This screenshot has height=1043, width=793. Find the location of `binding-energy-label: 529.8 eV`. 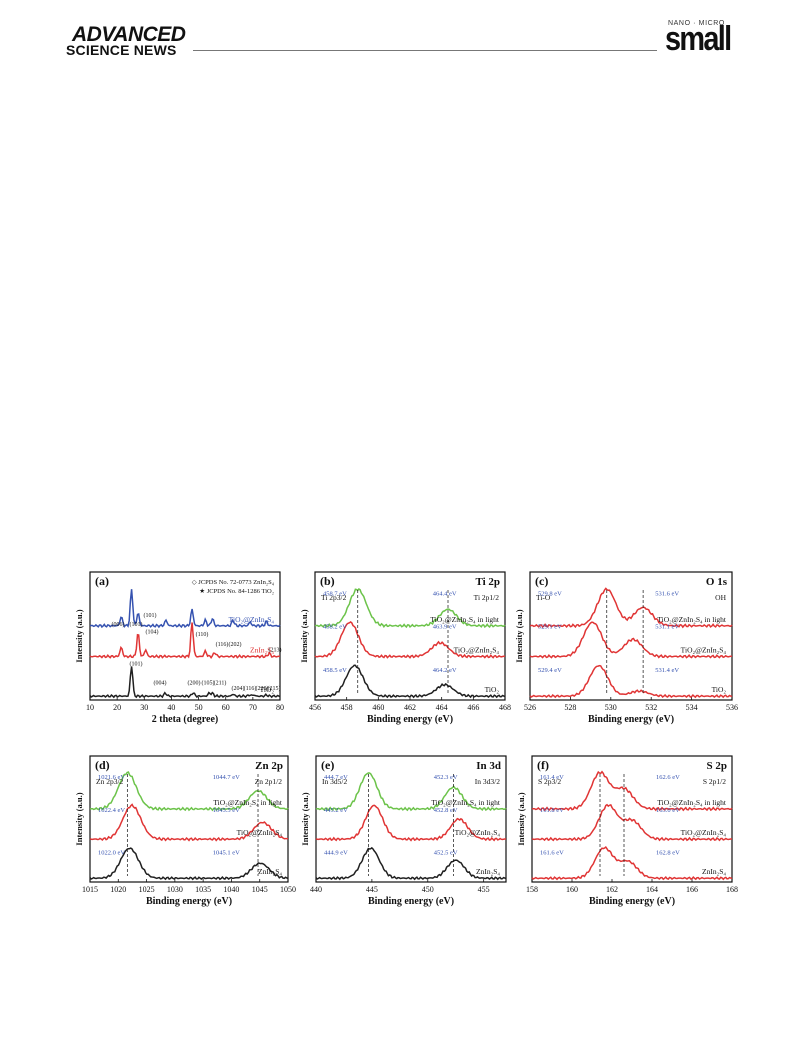

binding-energy-label: 529.8 eV is located at coordinates (550, 593).